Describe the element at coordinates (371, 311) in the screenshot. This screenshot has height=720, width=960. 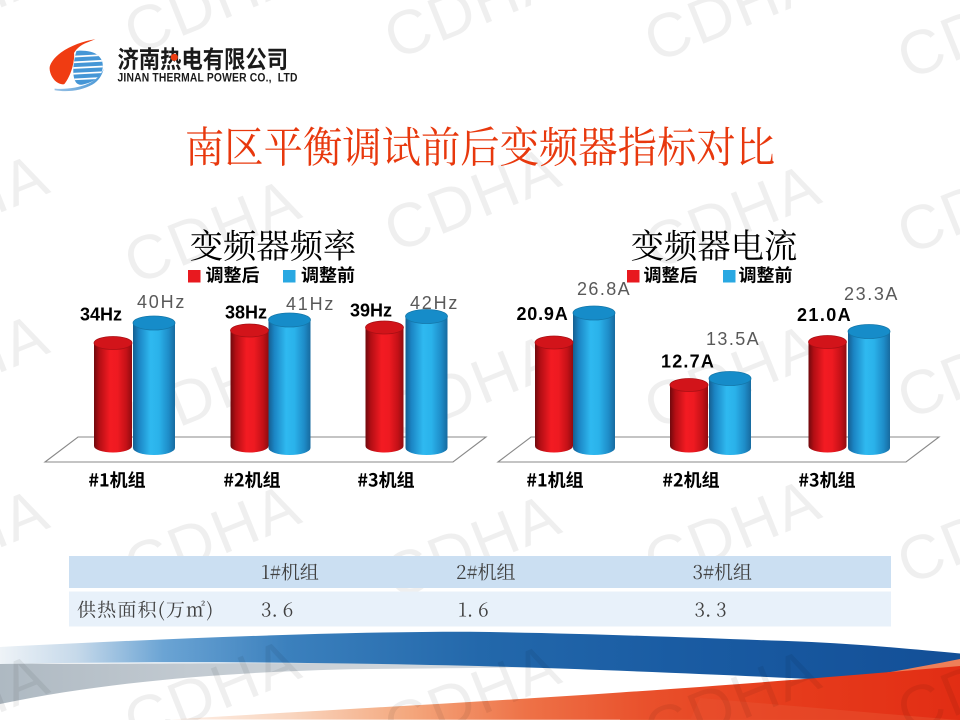
I see `svg-text: 39Hz` at that location.